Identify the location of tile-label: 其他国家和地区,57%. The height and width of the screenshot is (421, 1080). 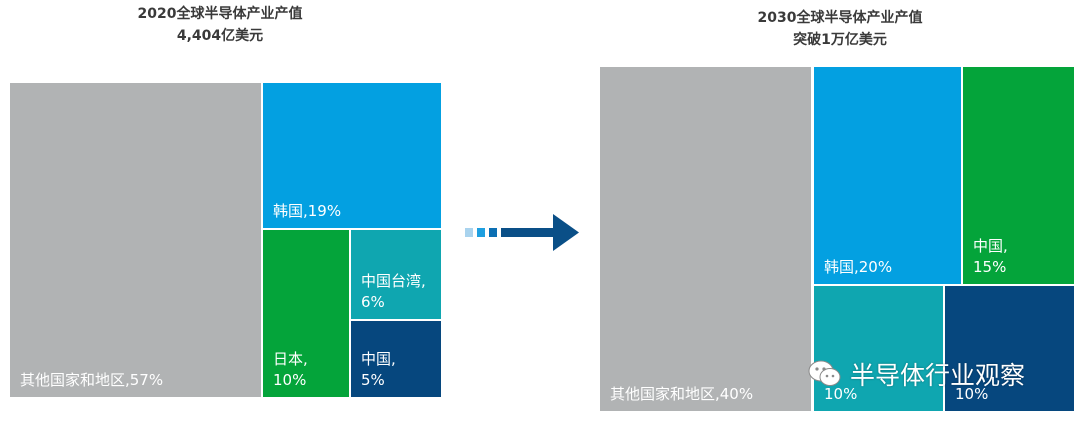
(92, 380).